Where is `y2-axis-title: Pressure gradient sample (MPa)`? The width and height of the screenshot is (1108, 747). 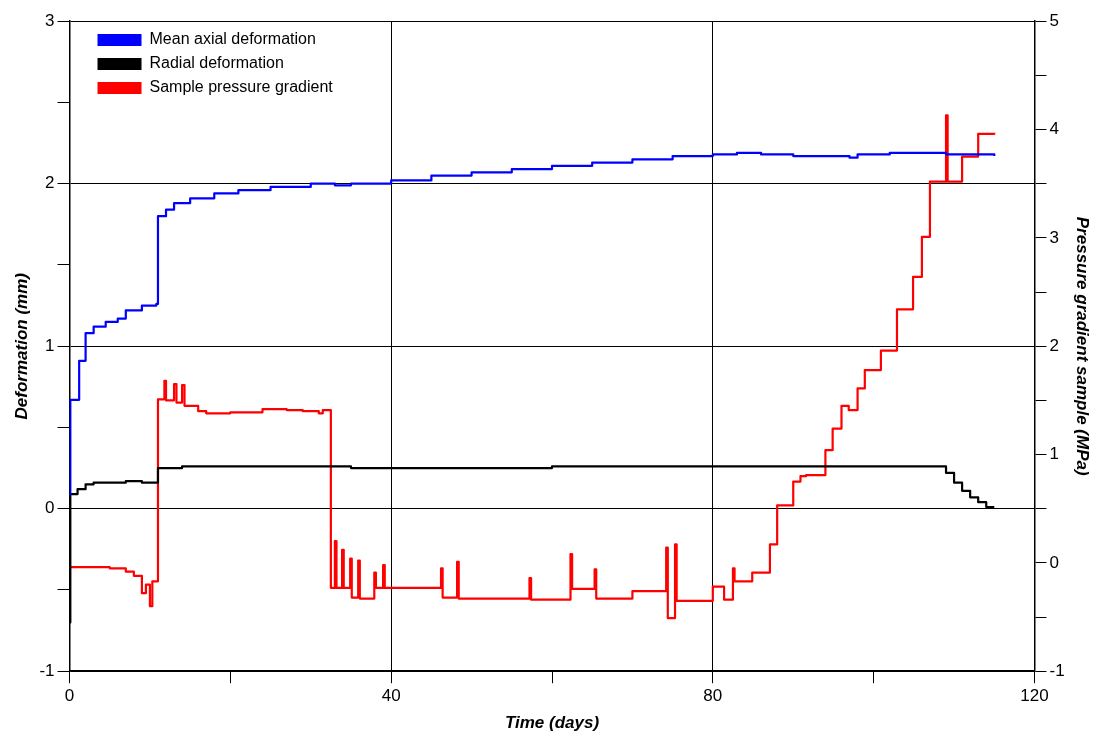
y2-axis-title: Pressure gradient sample (MPa) is located at coordinates (1083, 346).